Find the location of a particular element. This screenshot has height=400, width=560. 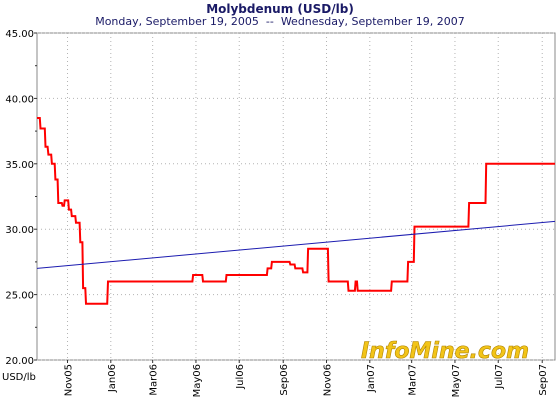

y-axis-unit-label: USD/lb is located at coordinates (19, 377).